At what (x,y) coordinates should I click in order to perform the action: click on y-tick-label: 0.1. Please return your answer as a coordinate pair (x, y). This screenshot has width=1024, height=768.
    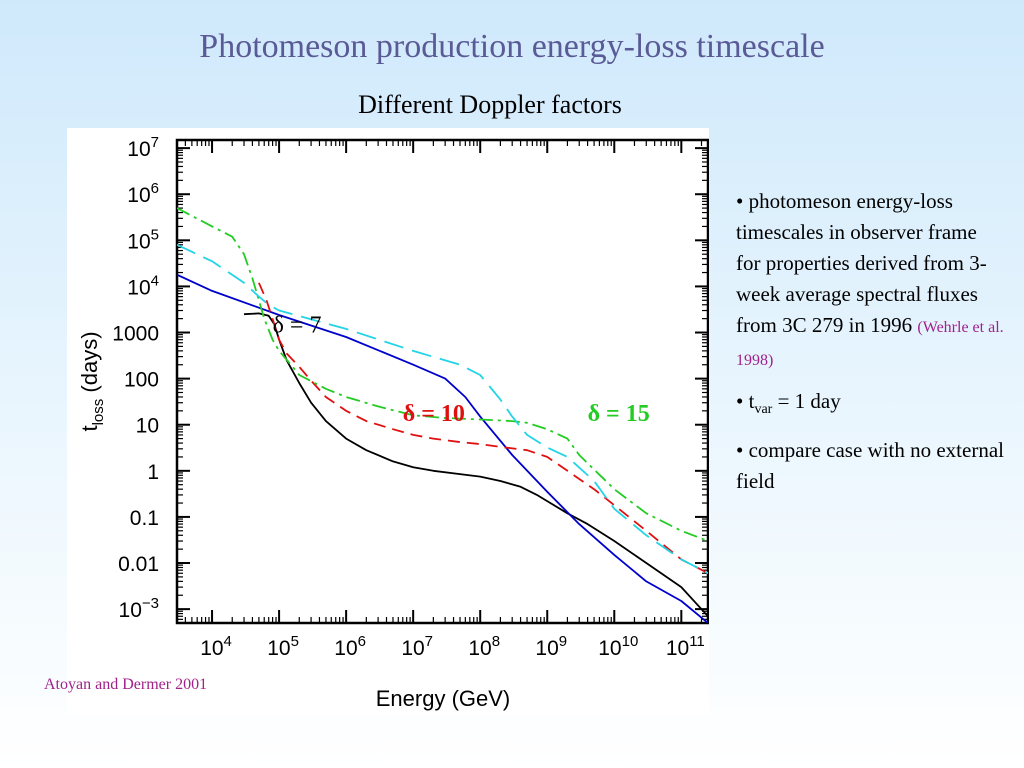
    Looking at the image, I should click on (144, 518).